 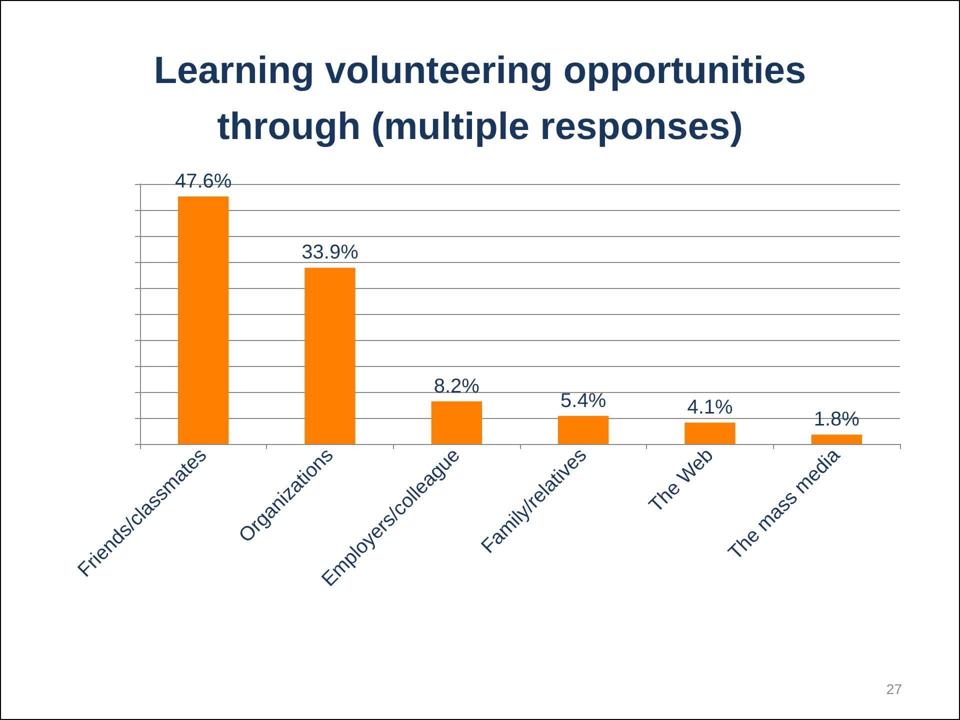 What do you see at coordinates (710, 407) in the screenshot?
I see `data-label: 4.1%` at bounding box center [710, 407].